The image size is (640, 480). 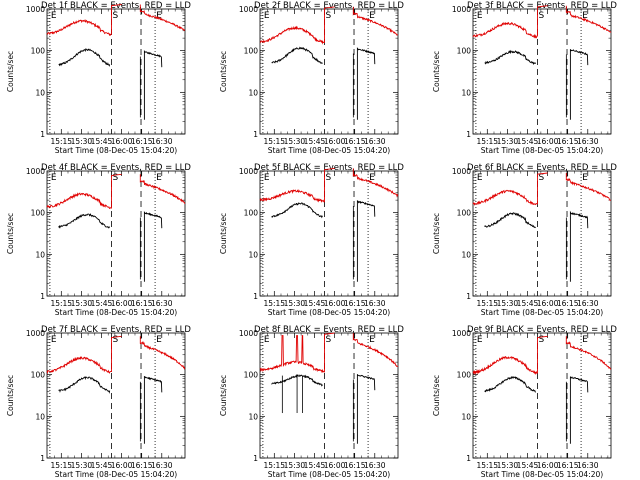 What do you see at coordinates (542, 168) in the screenshot?
I see `panel-title: Det 6f BLACK = Events, RED = LLD` at bounding box center [542, 168].